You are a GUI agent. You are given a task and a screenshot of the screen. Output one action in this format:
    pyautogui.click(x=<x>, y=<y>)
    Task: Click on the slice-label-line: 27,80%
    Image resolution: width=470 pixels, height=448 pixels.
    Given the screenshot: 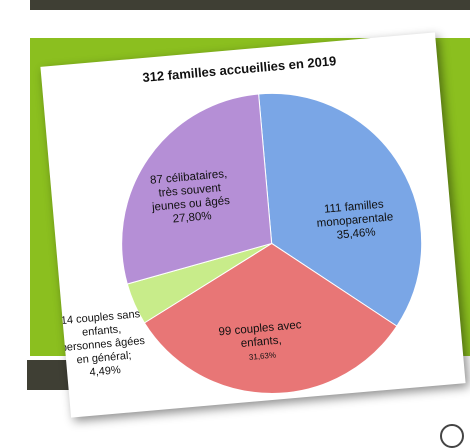 What is the action you would take?
    pyautogui.click(x=192, y=217)
    